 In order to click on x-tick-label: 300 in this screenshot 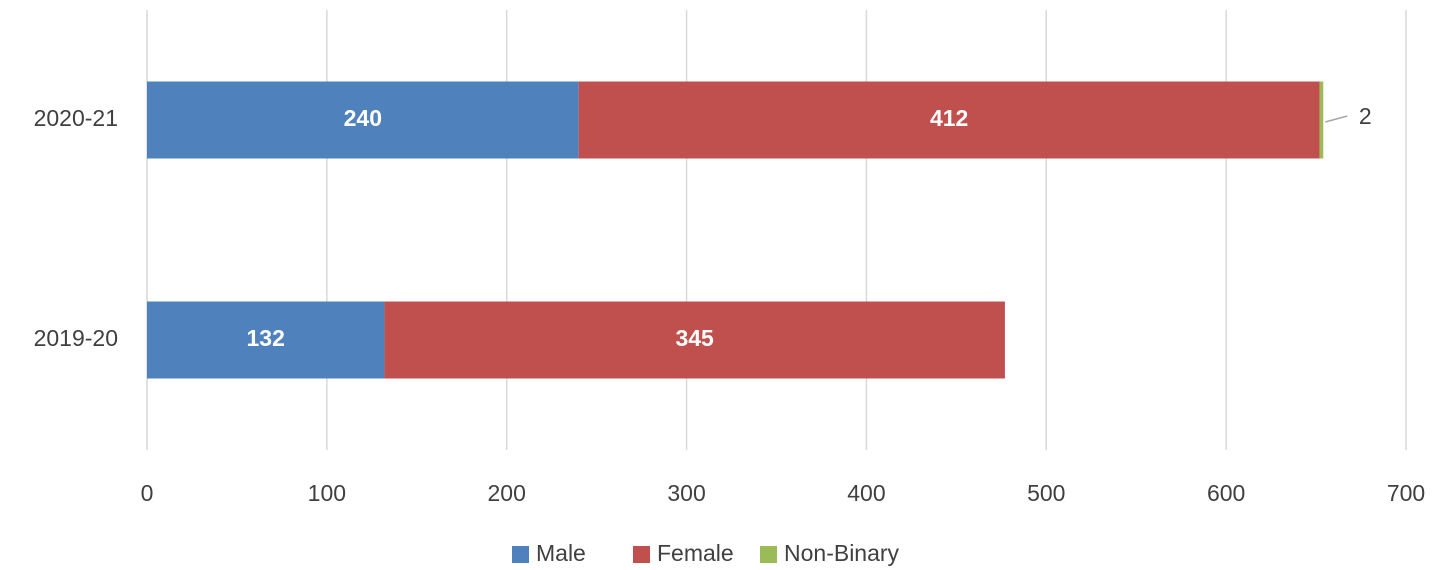, I will do `click(686, 493)`.